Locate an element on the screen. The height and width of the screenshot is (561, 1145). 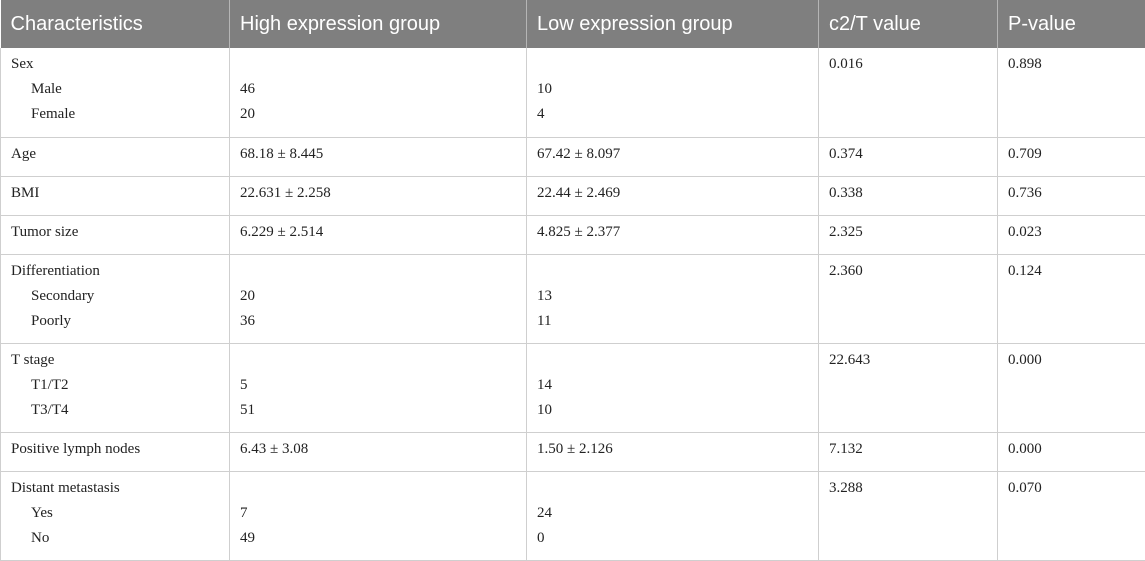
header-p-value: P-value is located at coordinates (1071, 24).